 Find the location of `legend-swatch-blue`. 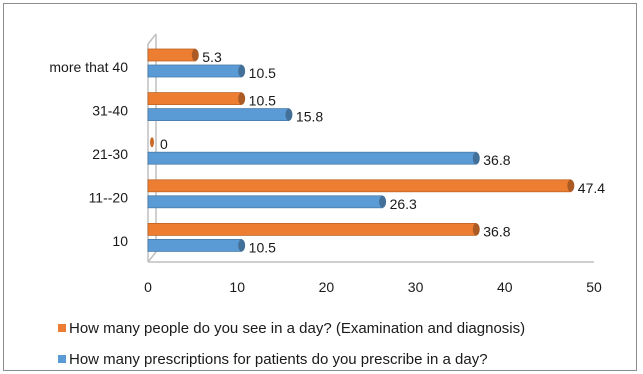

legend-swatch-blue is located at coordinates (62, 359).